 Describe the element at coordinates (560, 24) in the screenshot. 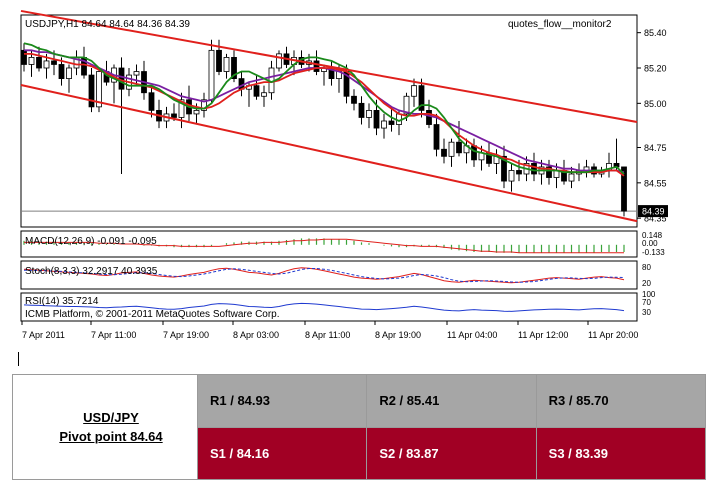

I see `chart-watermark: quotes_flow__monitor2` at that location.